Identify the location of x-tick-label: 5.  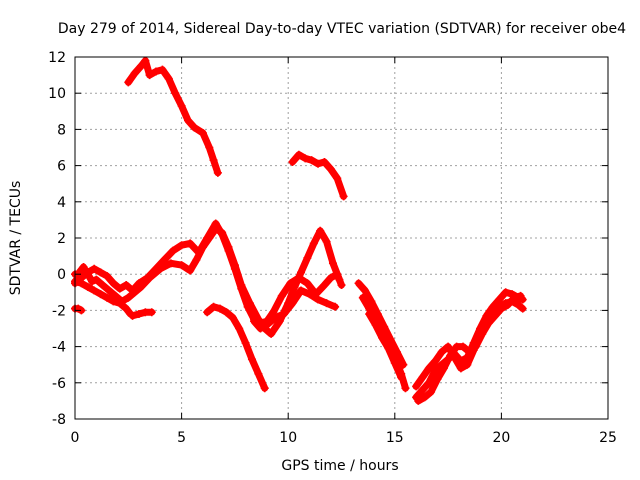
(181, 438).